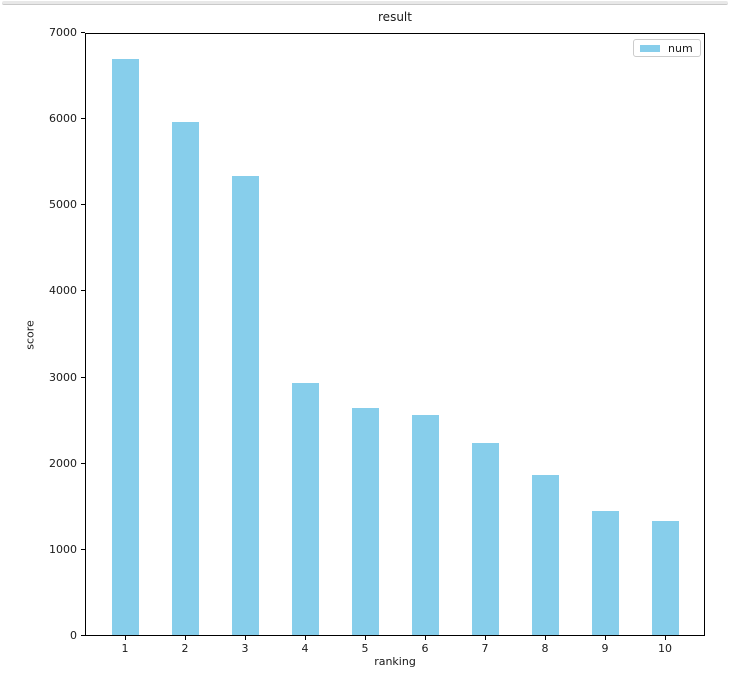 The image size is (730, 673). What do you see at coordinates (125, 648) in the screenshot?
I see `x-tick-label: 1` at bounding box center [125, 648].